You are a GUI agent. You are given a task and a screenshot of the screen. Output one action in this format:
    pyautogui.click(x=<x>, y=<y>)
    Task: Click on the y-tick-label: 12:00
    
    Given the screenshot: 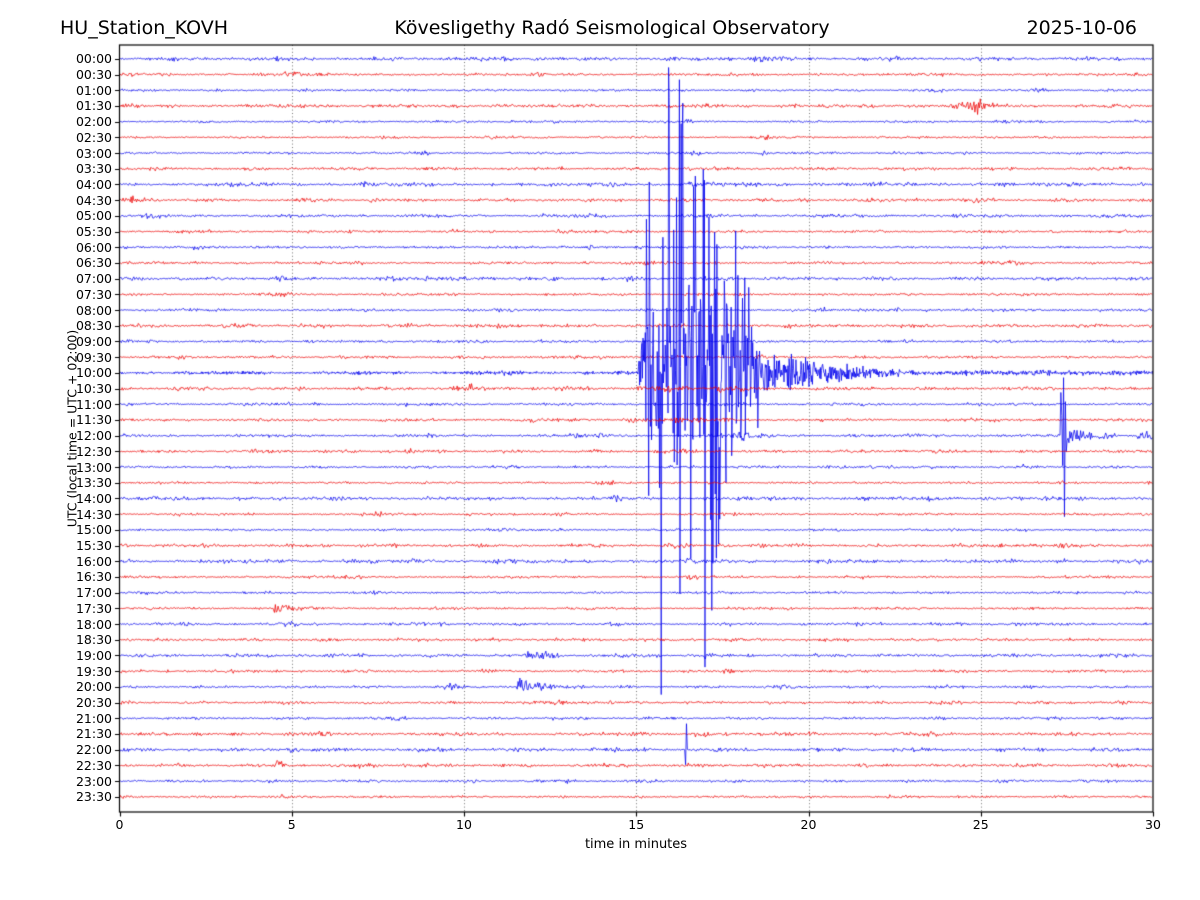 What is the action you would take?
    pyautogui.click(x=93, y=436)
    